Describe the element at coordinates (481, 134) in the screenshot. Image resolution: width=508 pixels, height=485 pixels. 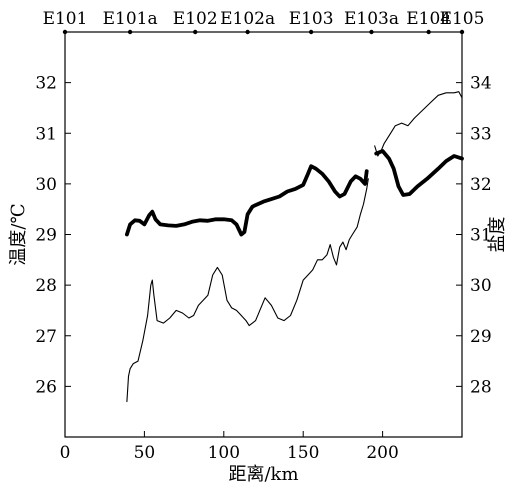
I see `y-right-tick-label: 33` at that location.